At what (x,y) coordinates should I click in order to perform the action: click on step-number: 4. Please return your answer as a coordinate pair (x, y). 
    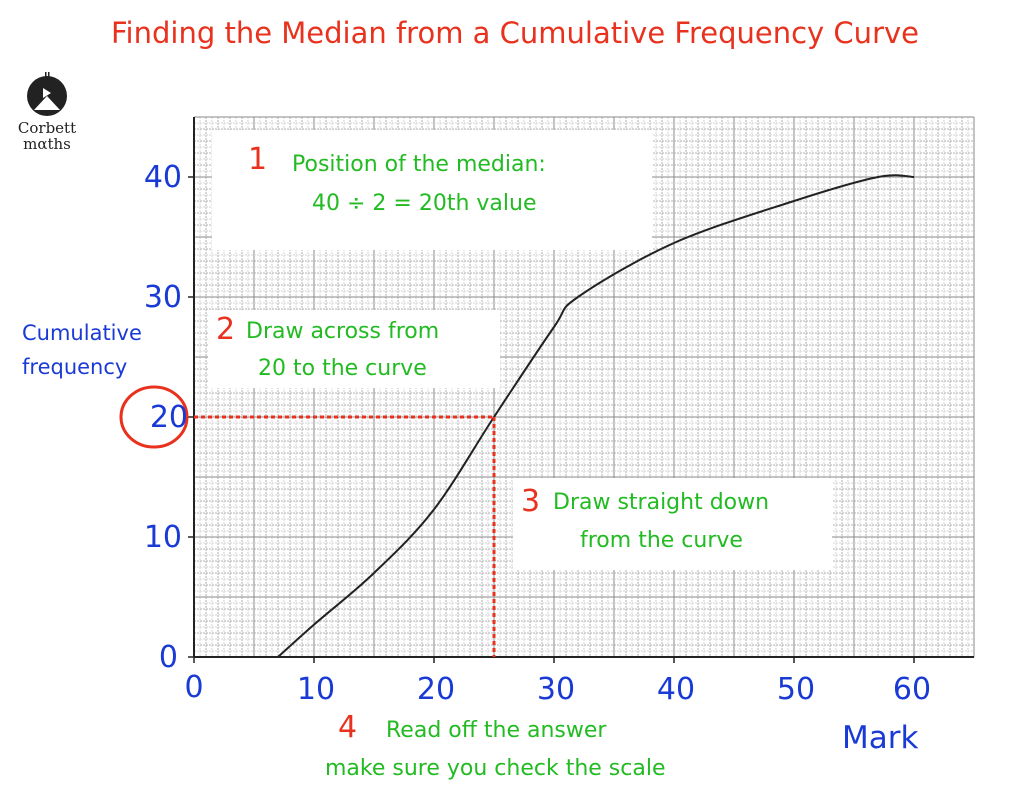
    Looking at the image, I should click on (348, 727).